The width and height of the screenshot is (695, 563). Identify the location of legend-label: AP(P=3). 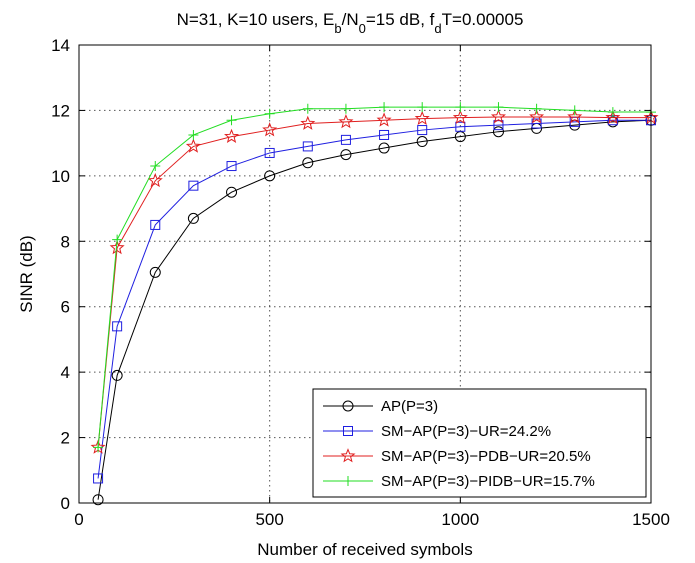
(409, 406).